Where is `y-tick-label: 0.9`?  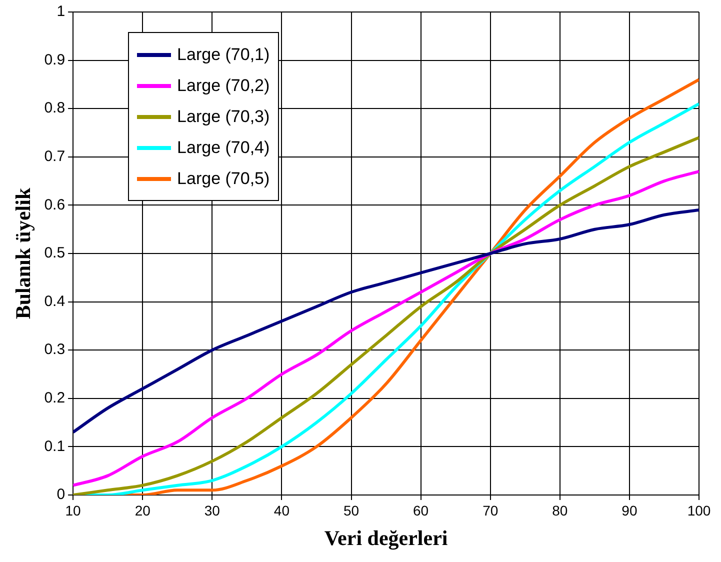 y-tick-label: 0.9 is located at coordinates (55, 59).